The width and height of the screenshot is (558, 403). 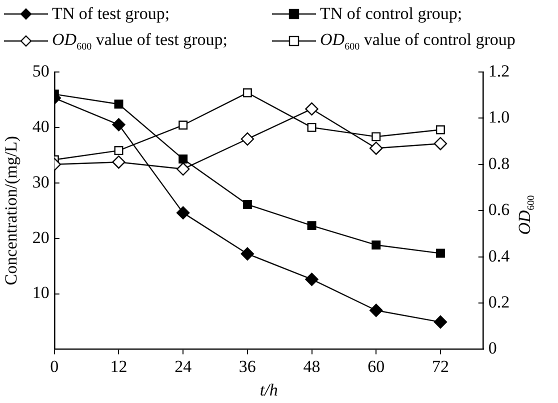 What do you see at coordinates (269, 390) in the screenshot?
I see `x-axis-title: t/h` at bounding box center [269, 390].